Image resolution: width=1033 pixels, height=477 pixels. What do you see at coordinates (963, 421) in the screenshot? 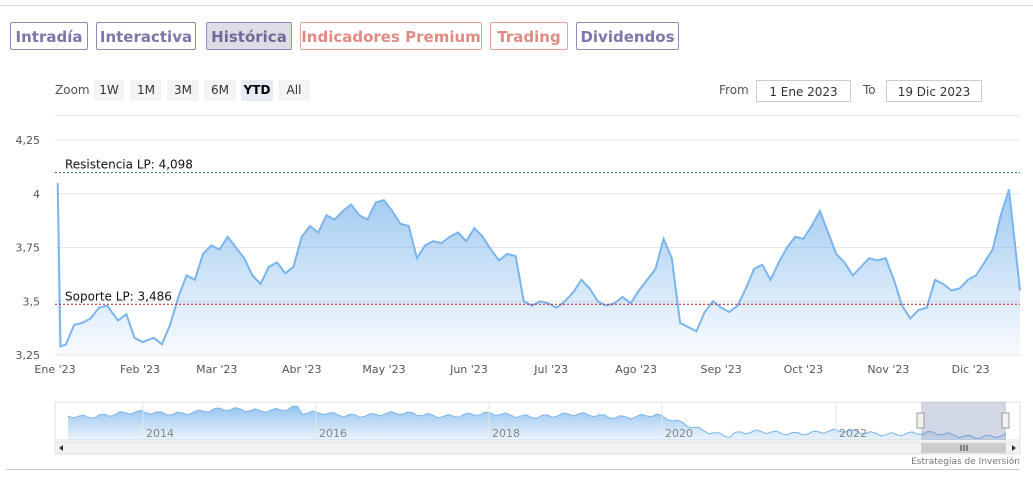
I see `navigator-selection` at bounding box center [963, 421].